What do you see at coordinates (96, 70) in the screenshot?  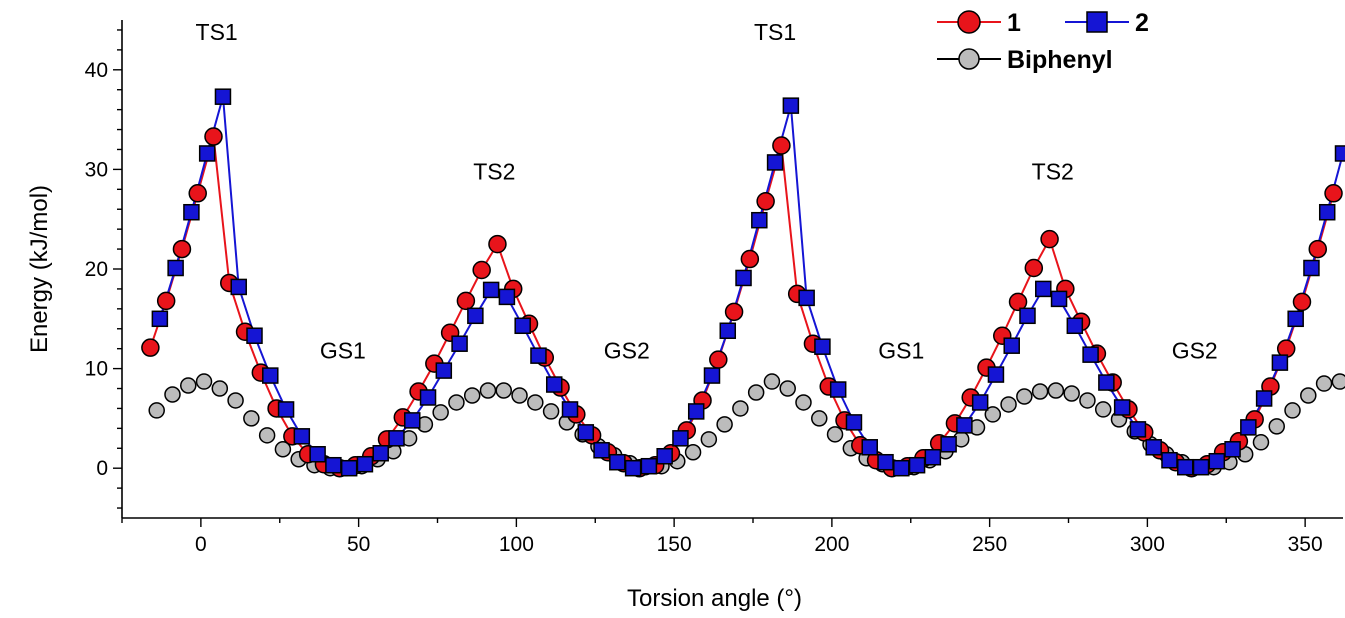 I see `y-tick-label: 40` at bounding box center [96, 70].